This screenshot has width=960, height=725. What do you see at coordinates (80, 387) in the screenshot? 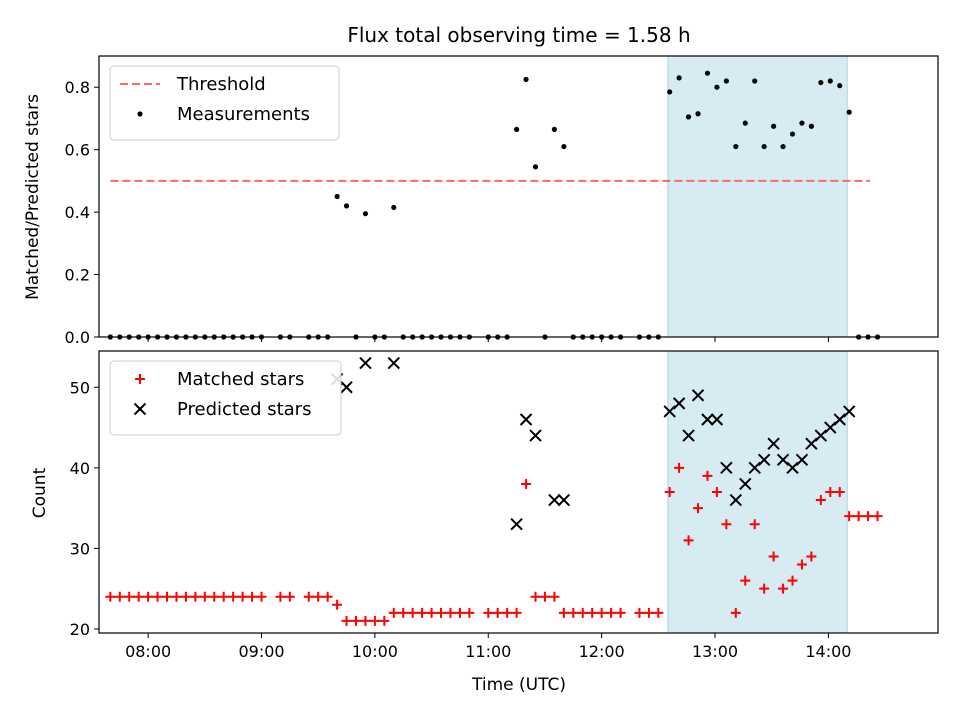
I see `y-tick-label: 50` at bounding box center [80, 387].